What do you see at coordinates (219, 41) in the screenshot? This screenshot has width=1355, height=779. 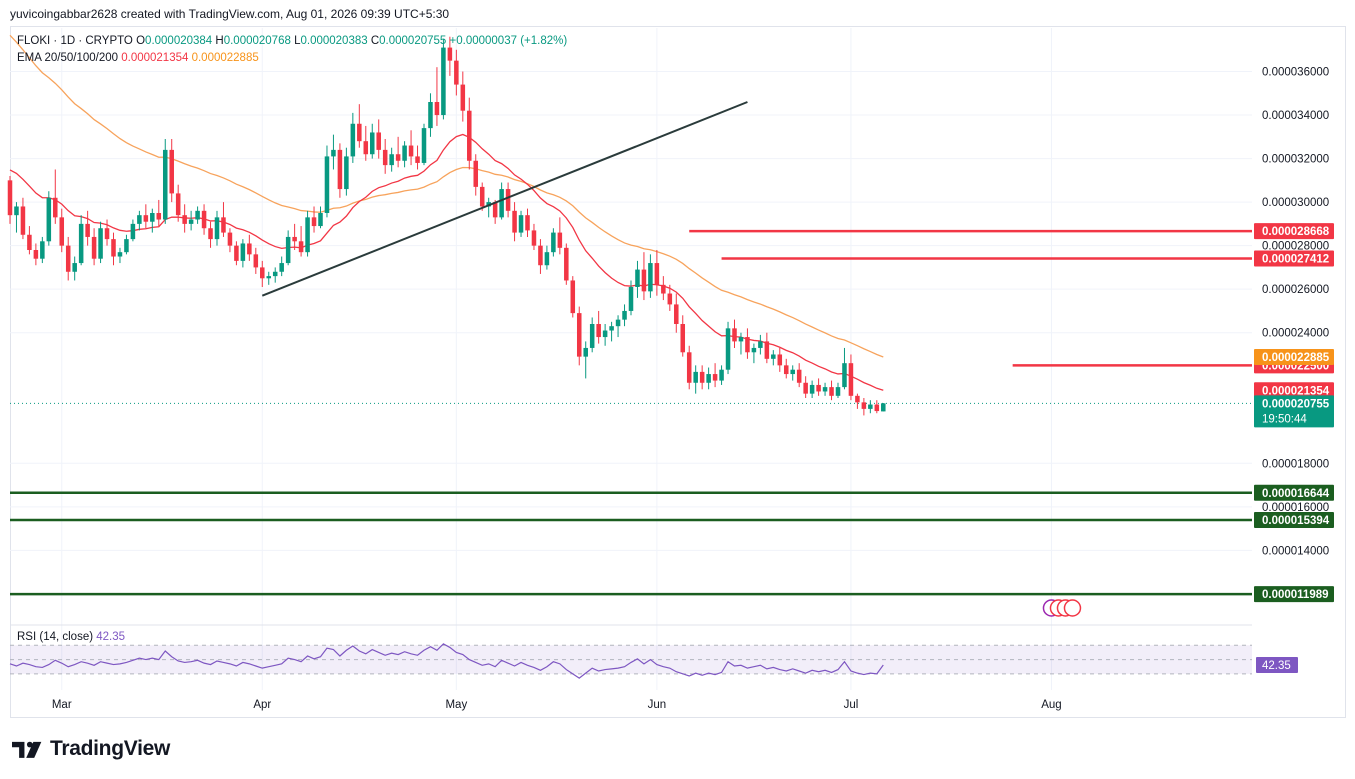 I see `high-label: H` at bounding box center [219, 41].